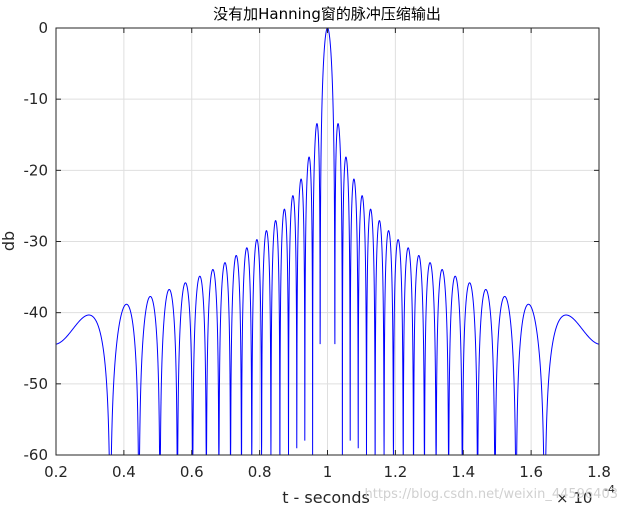 The image size is (627, 511). What do you see at coordinates (609, 489) in the screenshot?
I see `x-exponent-power: -4` at bounding box center [609, 489].